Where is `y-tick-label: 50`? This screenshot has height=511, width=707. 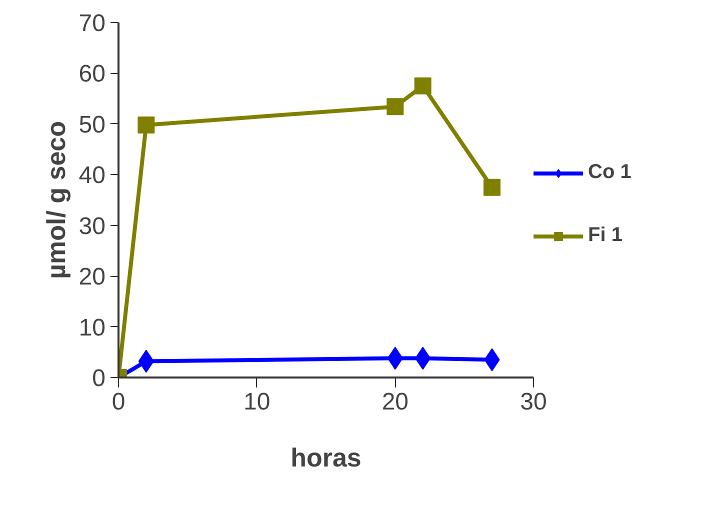 y-tick-label: 50 is located at coordinates (92, 124).